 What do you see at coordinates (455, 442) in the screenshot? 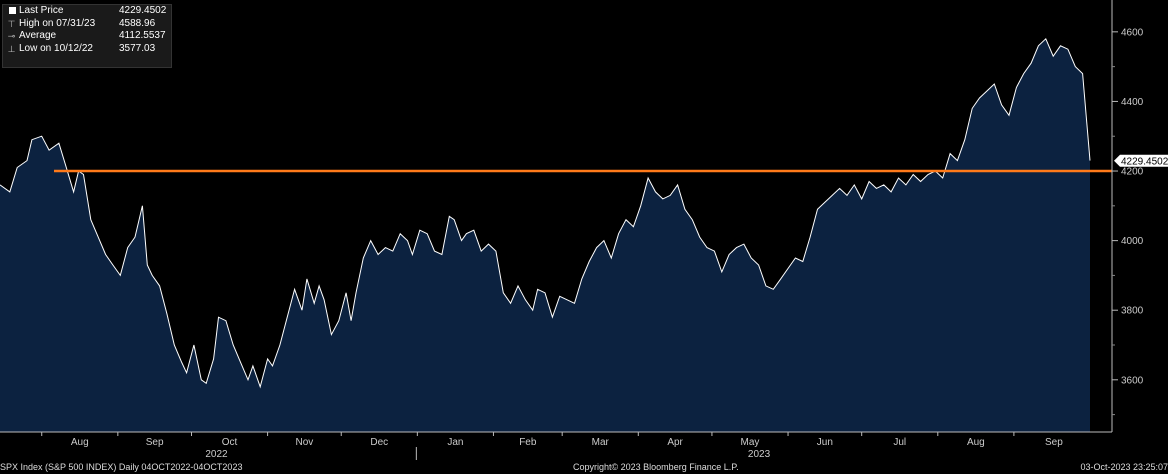
I see `x-tick-label: Jan` at bounding box center [455, 442].